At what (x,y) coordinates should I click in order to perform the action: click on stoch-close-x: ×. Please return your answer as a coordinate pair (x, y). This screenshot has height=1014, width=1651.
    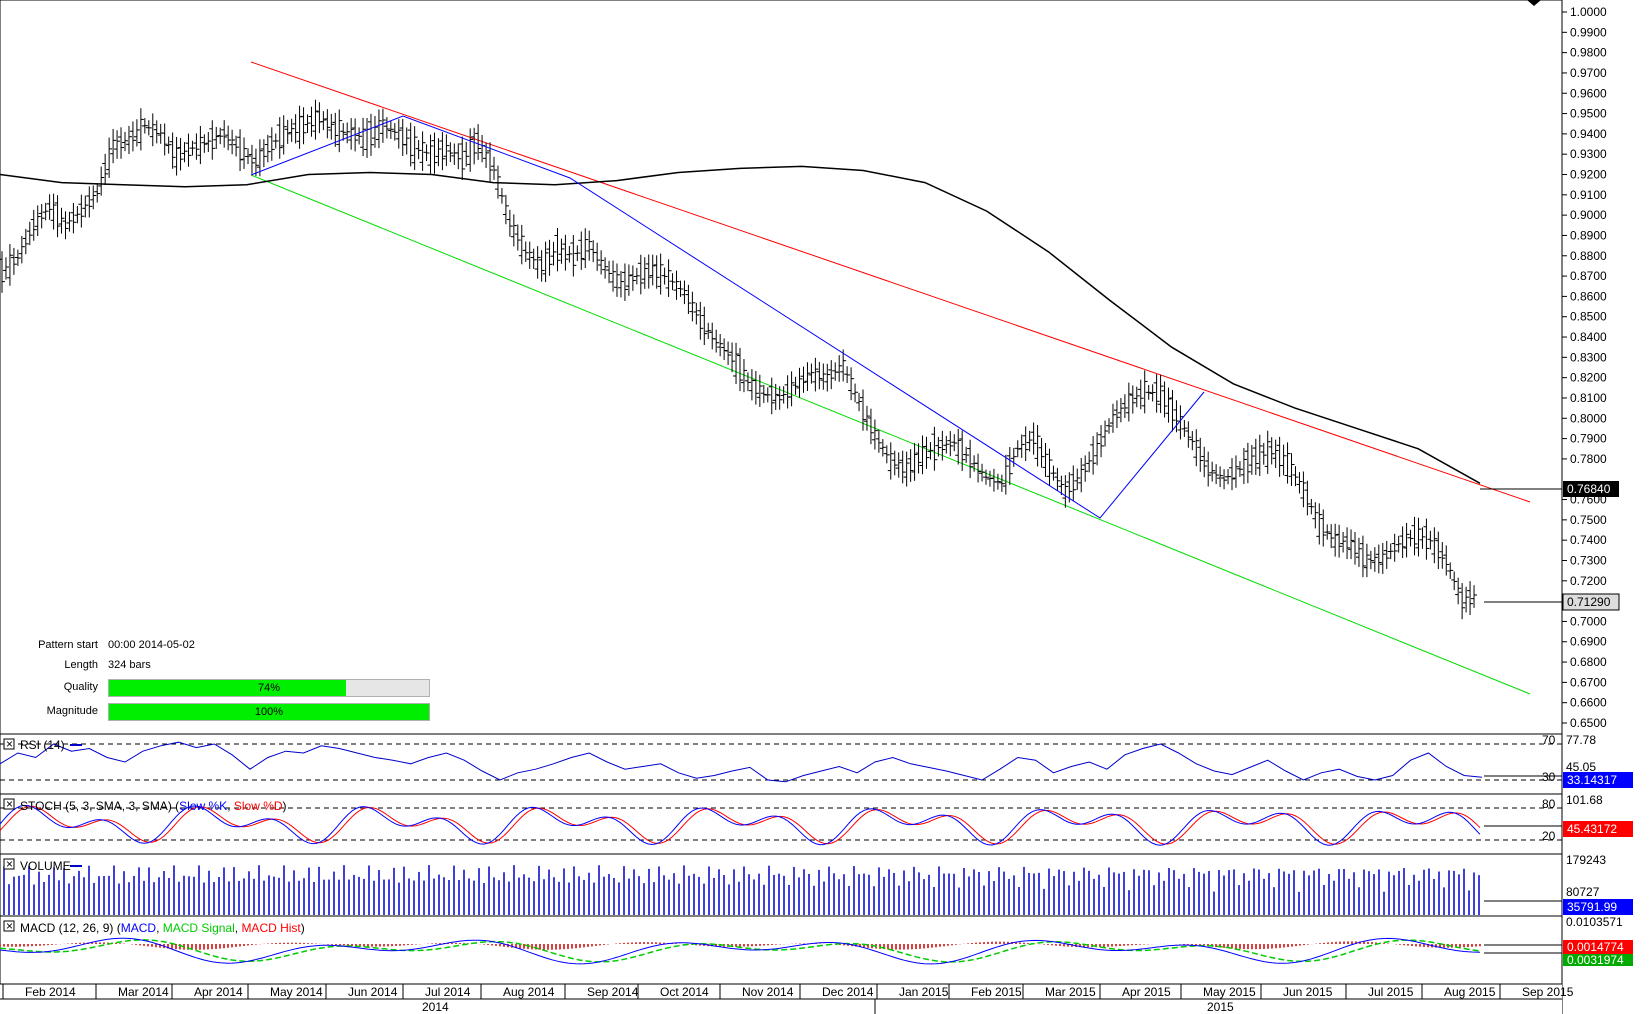
    Looking at the image, I should click on (9, 804).